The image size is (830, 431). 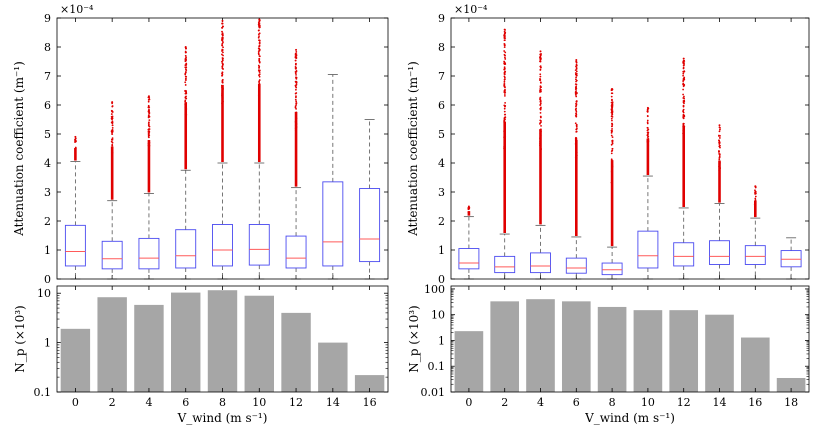 I want to click on y-tick-label: 4, so click(x=441, y=163).